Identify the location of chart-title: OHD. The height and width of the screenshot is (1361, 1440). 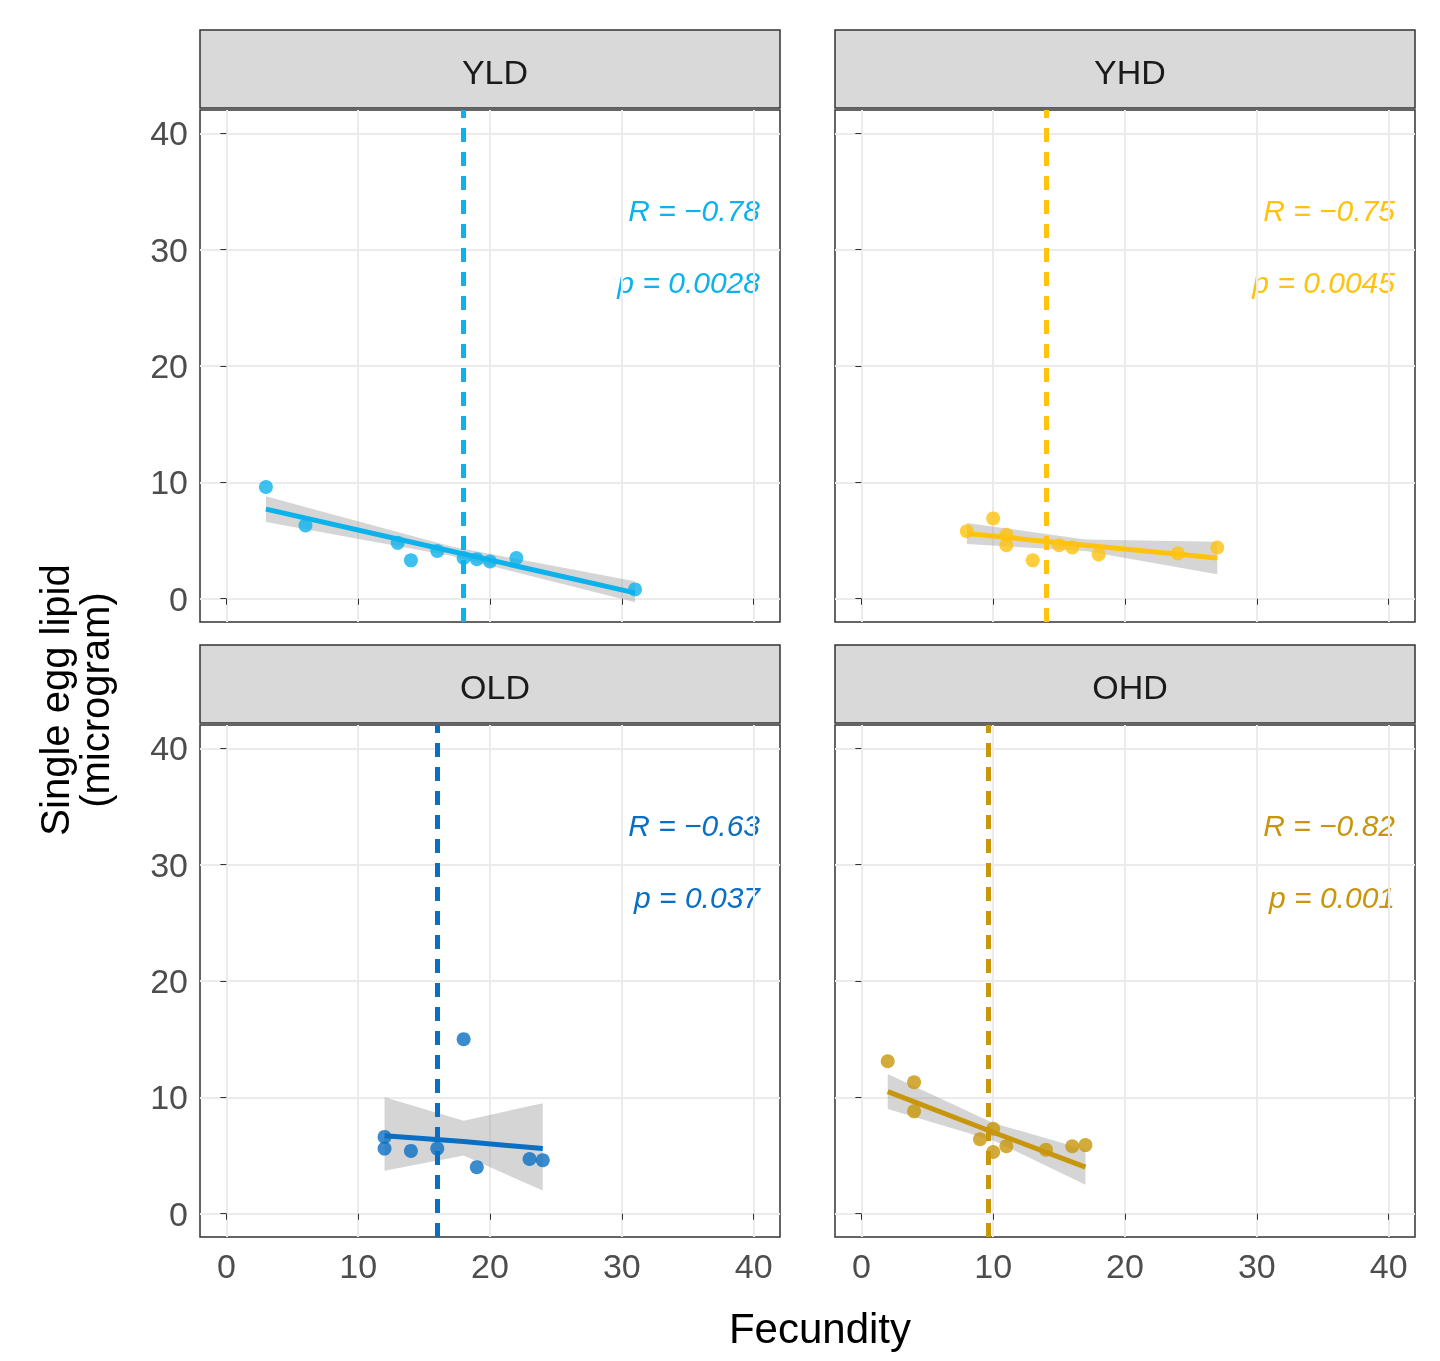
(1130, 687).